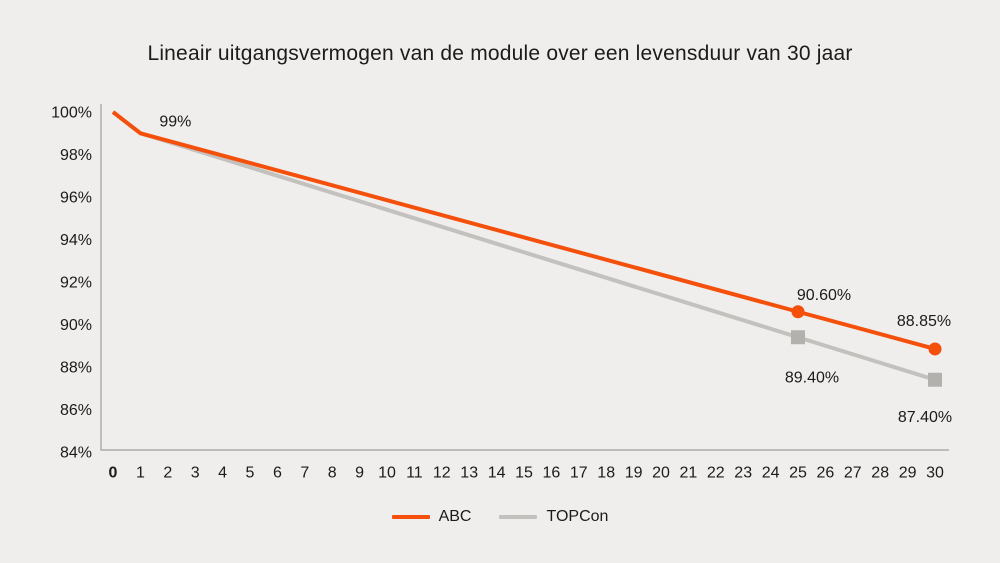  Describe the element at coordinates (634, 473) in the screenshot. I see `x-axis-tick-label: 19` at that location.